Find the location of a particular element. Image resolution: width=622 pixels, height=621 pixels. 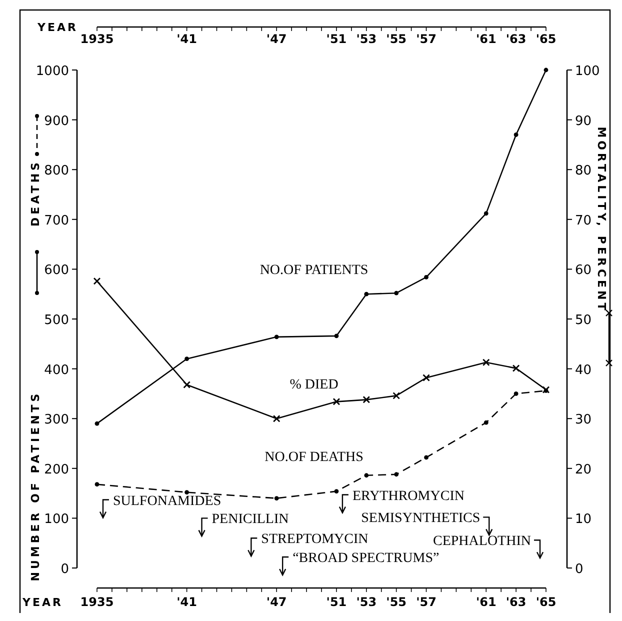

y2-tick-label: 10 is located at coordinates (583, 520).